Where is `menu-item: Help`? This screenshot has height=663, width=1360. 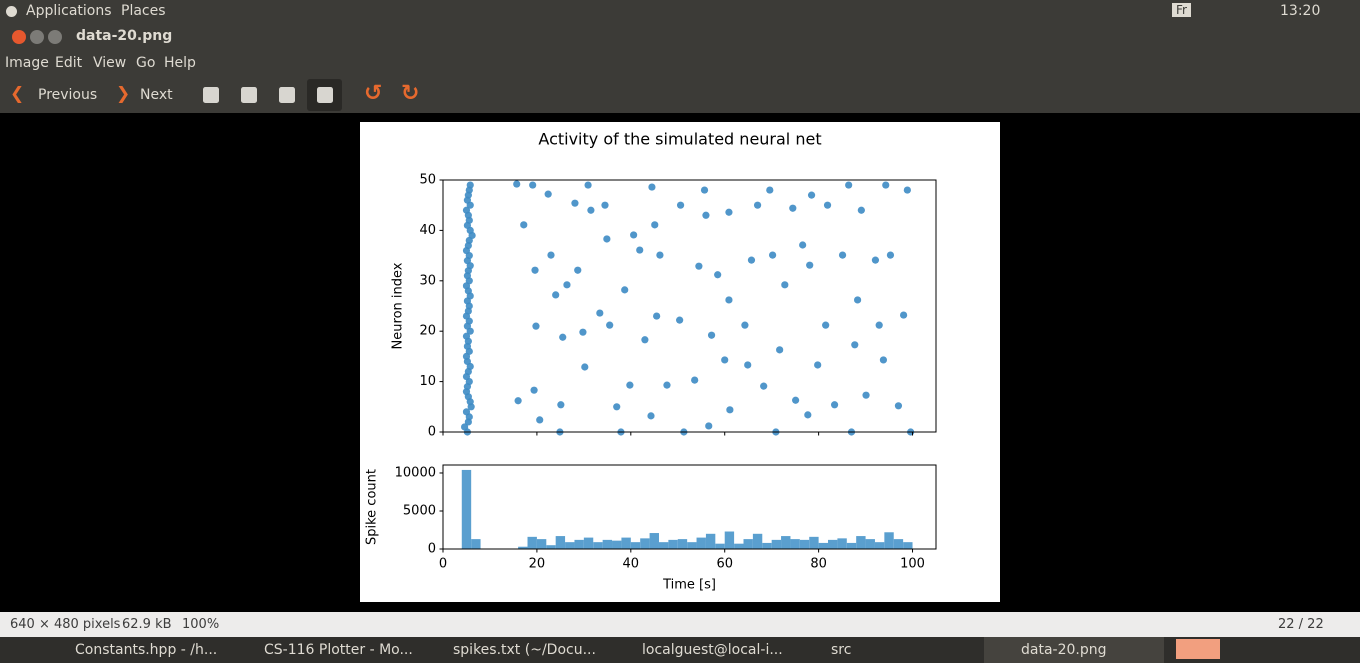
menu-item: Help is located at coordinates (180, 63).